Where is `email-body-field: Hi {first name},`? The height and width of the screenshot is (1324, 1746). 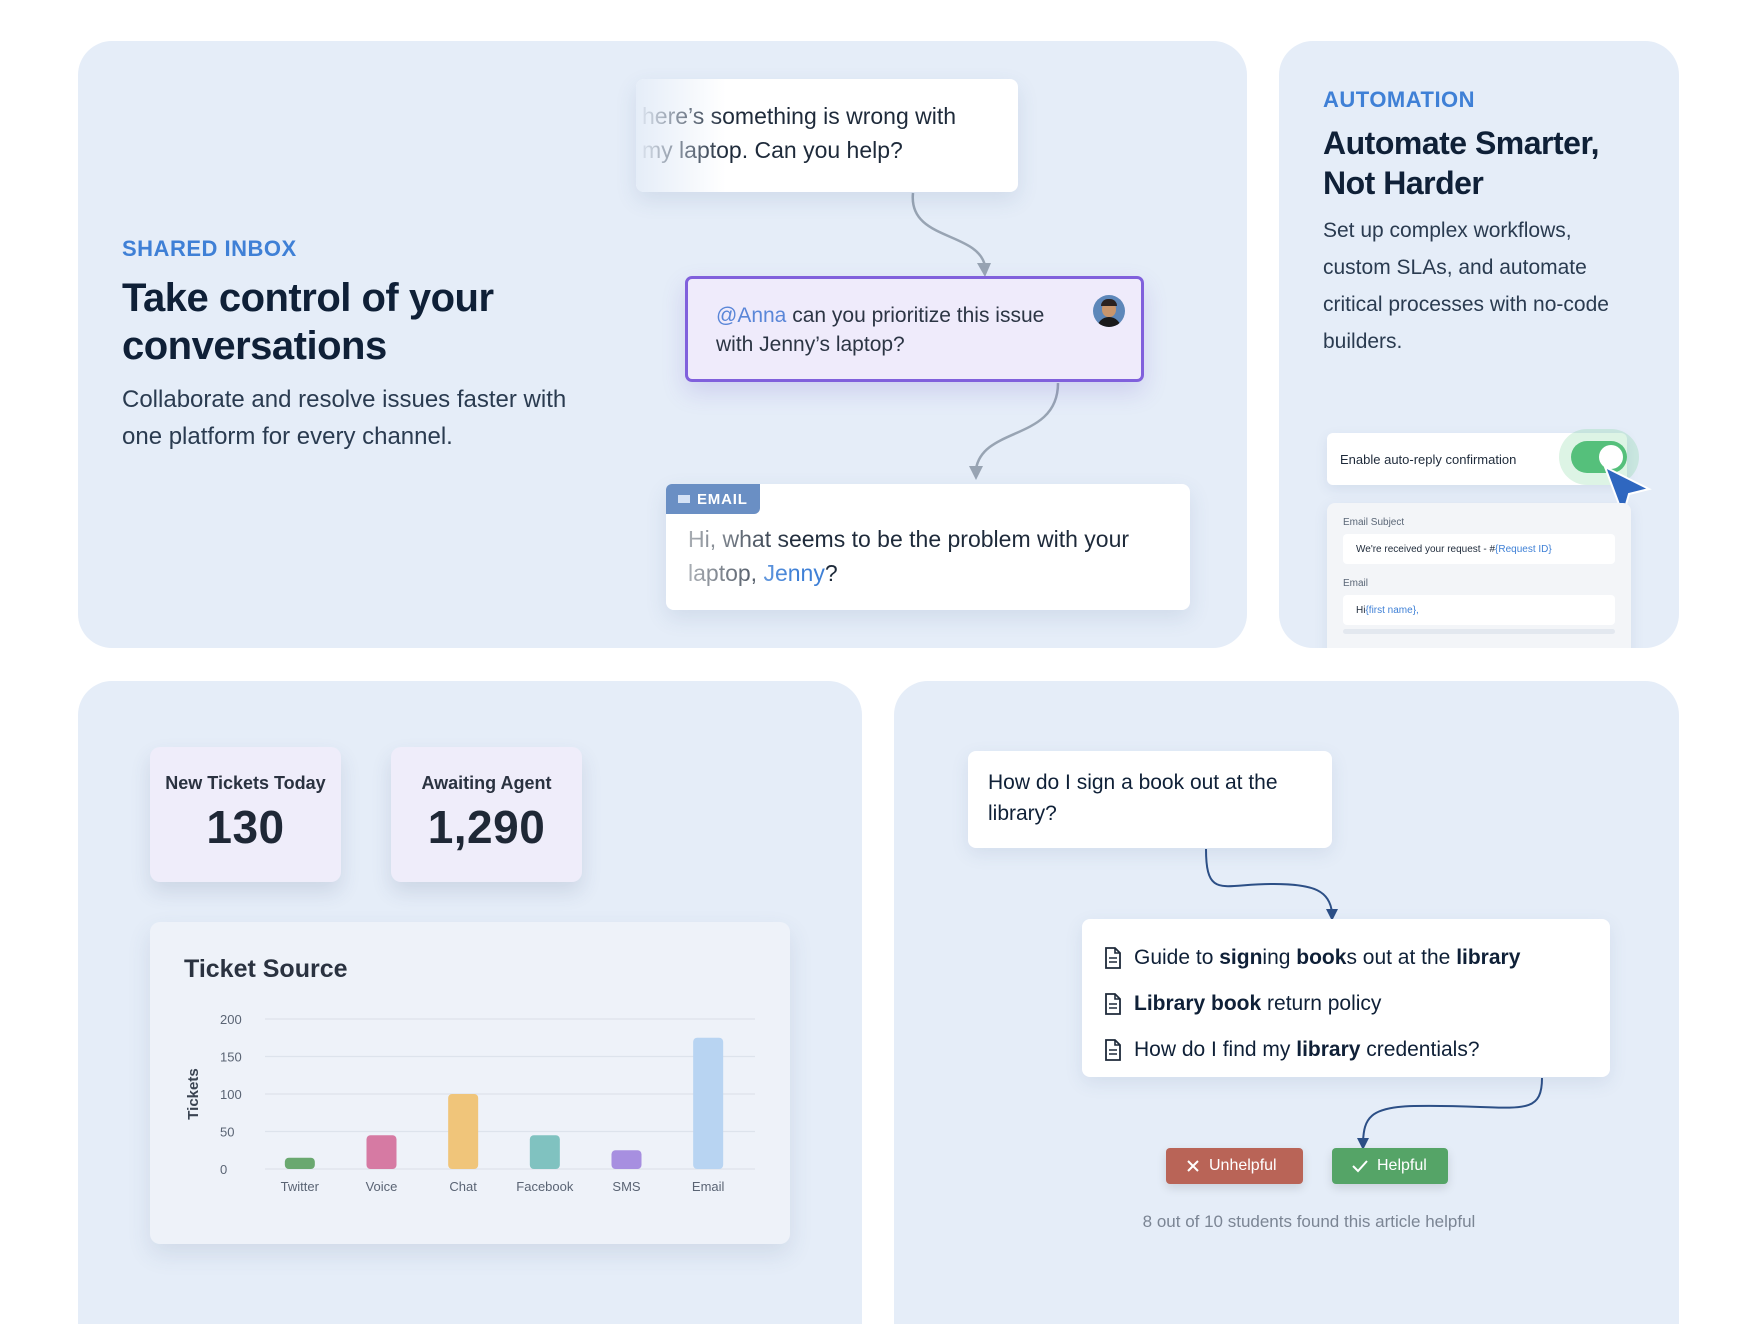 email-body-field: Hi {first name}, is located at coordinates (1479, 610).